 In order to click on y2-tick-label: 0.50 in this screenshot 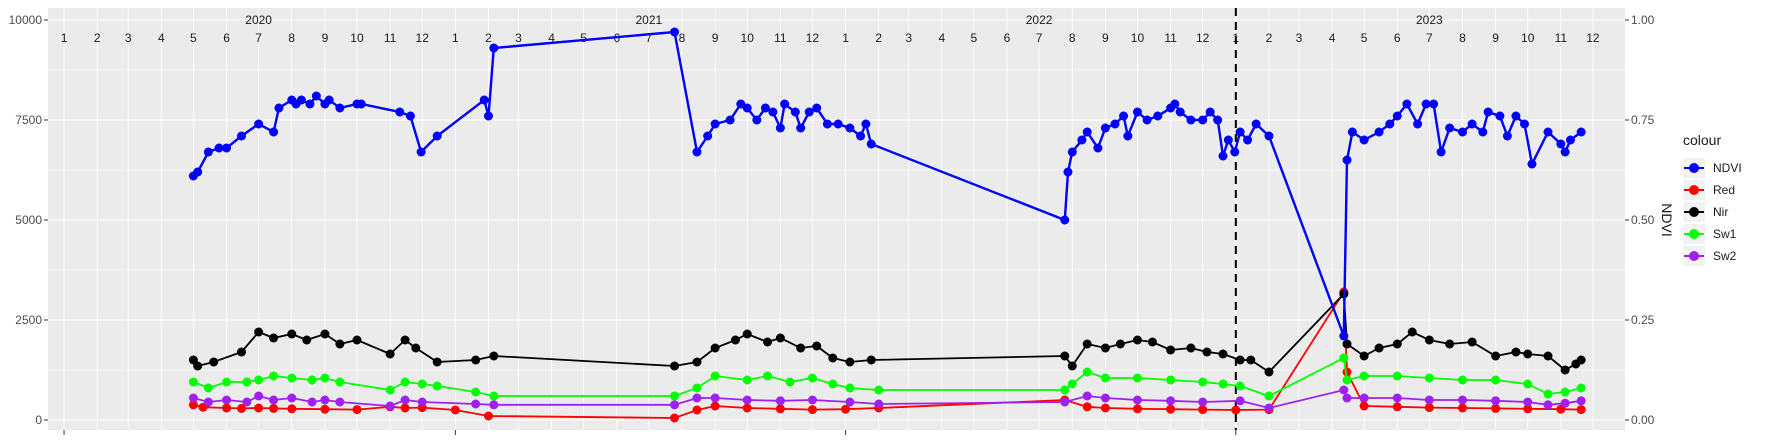, I will do `click(1643, 220)`.